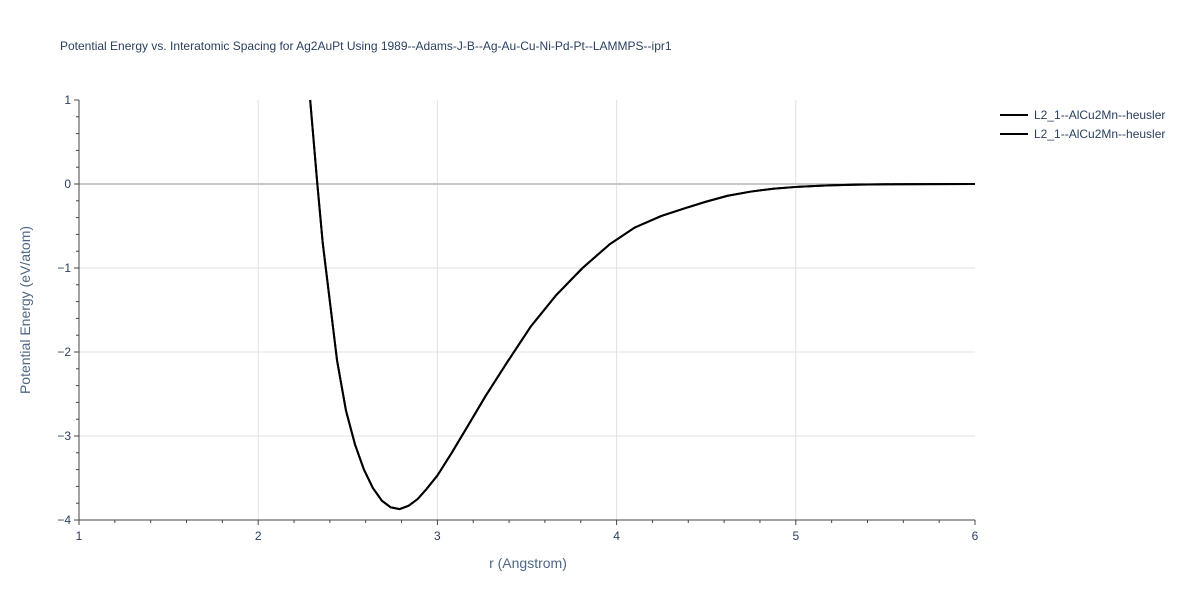 Image resolution: width=1200 pixels, height=600 pixels. I want to click on x-tick-label: 4, so click(616, 536).